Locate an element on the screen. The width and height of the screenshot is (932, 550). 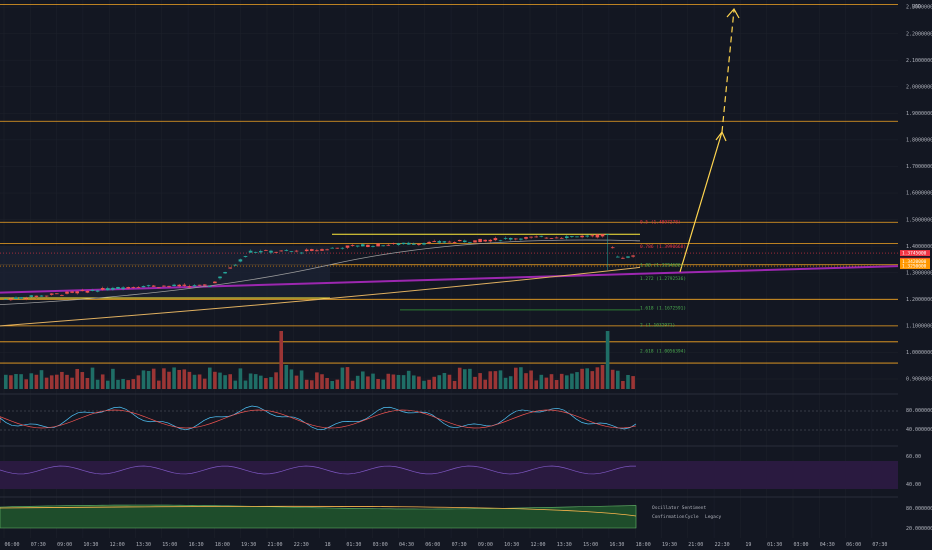
projection-head is located at coordinates (721, 136).